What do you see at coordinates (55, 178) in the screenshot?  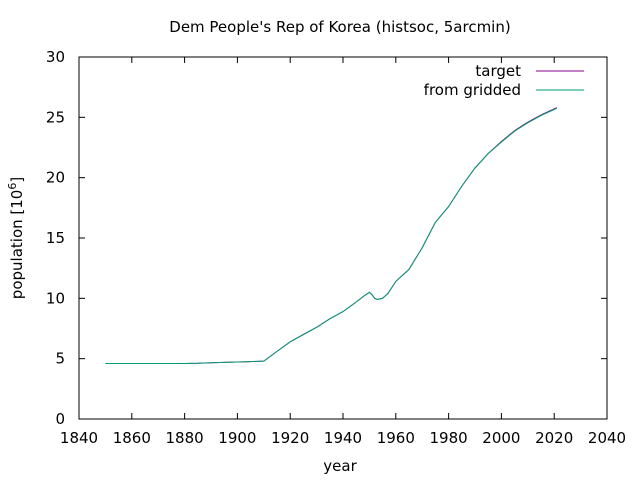 I see `y-tick-label: 20` at bounding box center [55, 178].